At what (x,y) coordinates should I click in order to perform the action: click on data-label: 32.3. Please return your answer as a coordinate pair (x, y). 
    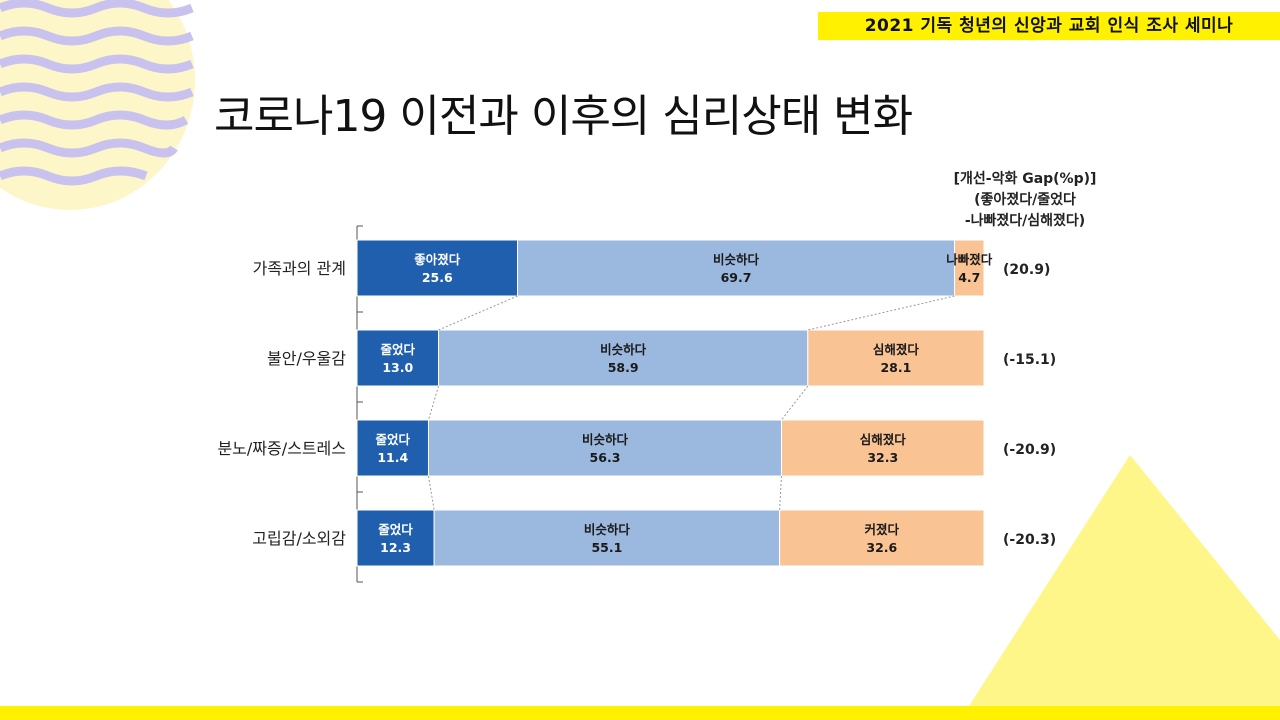
    Looking at the image, I should click on (882, 457).